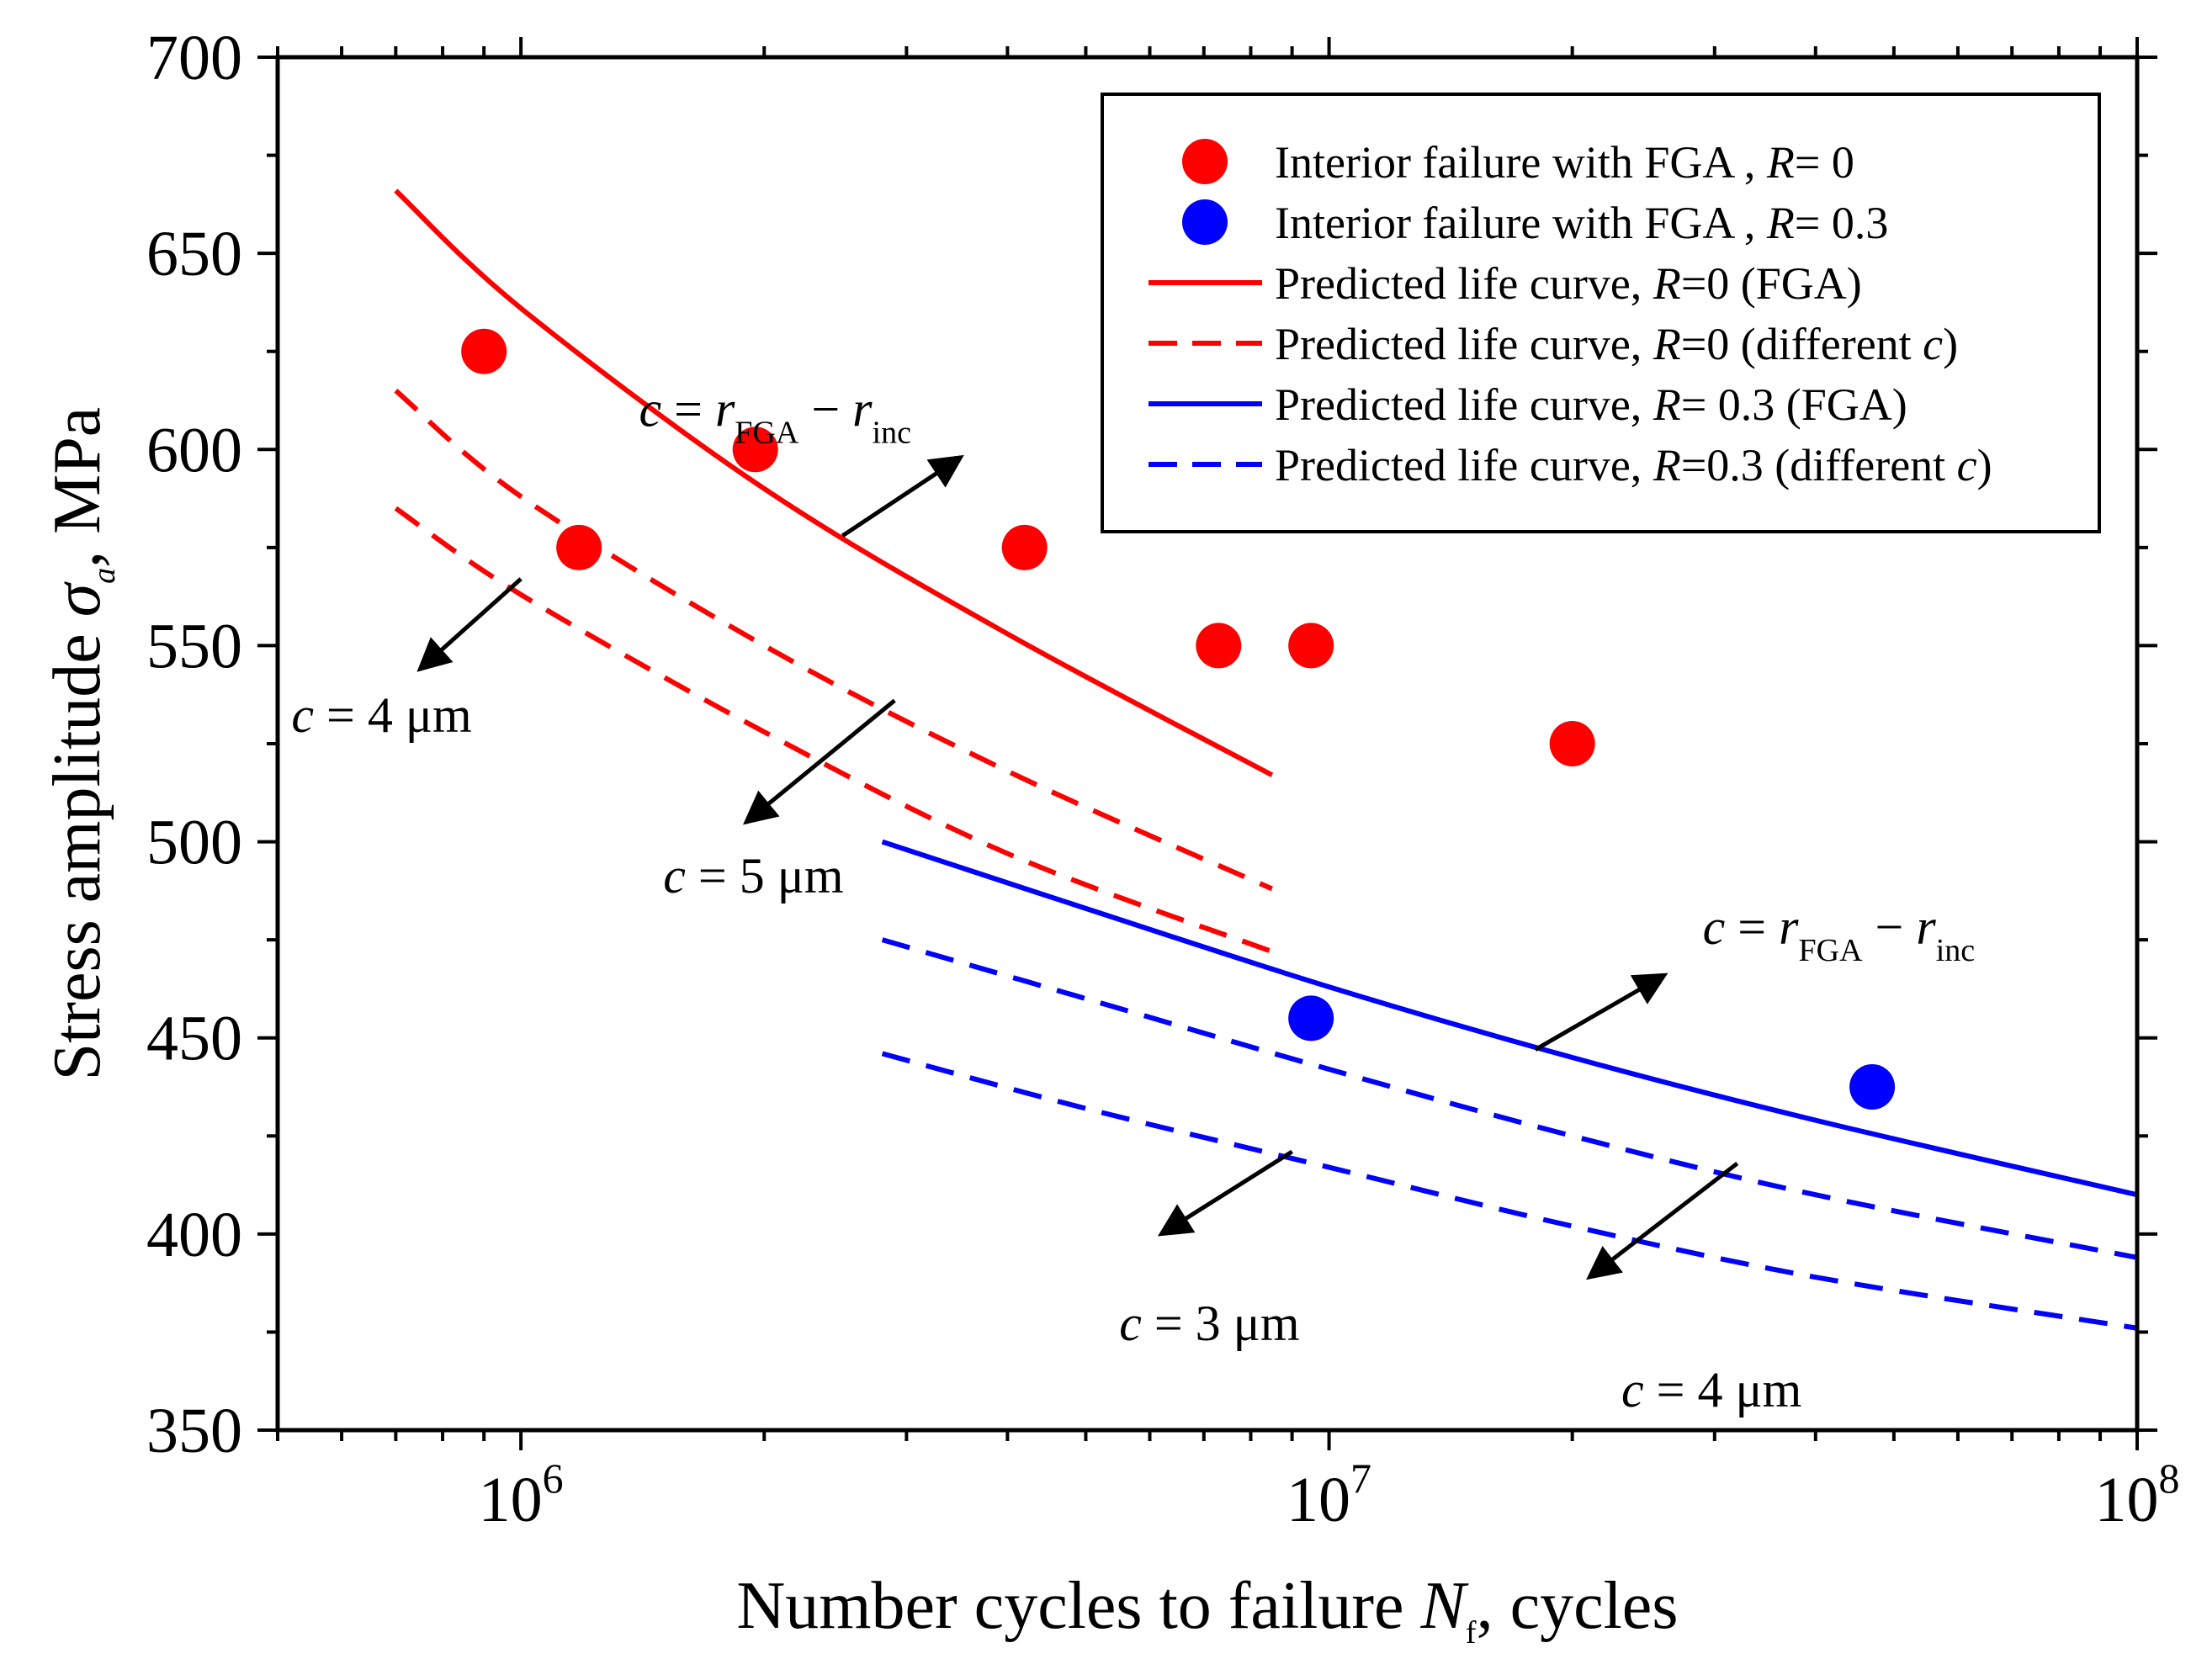 This screenshot has width=2191, height=1680. I want to click on y-axis-title-var: σ, so click(77, 599).